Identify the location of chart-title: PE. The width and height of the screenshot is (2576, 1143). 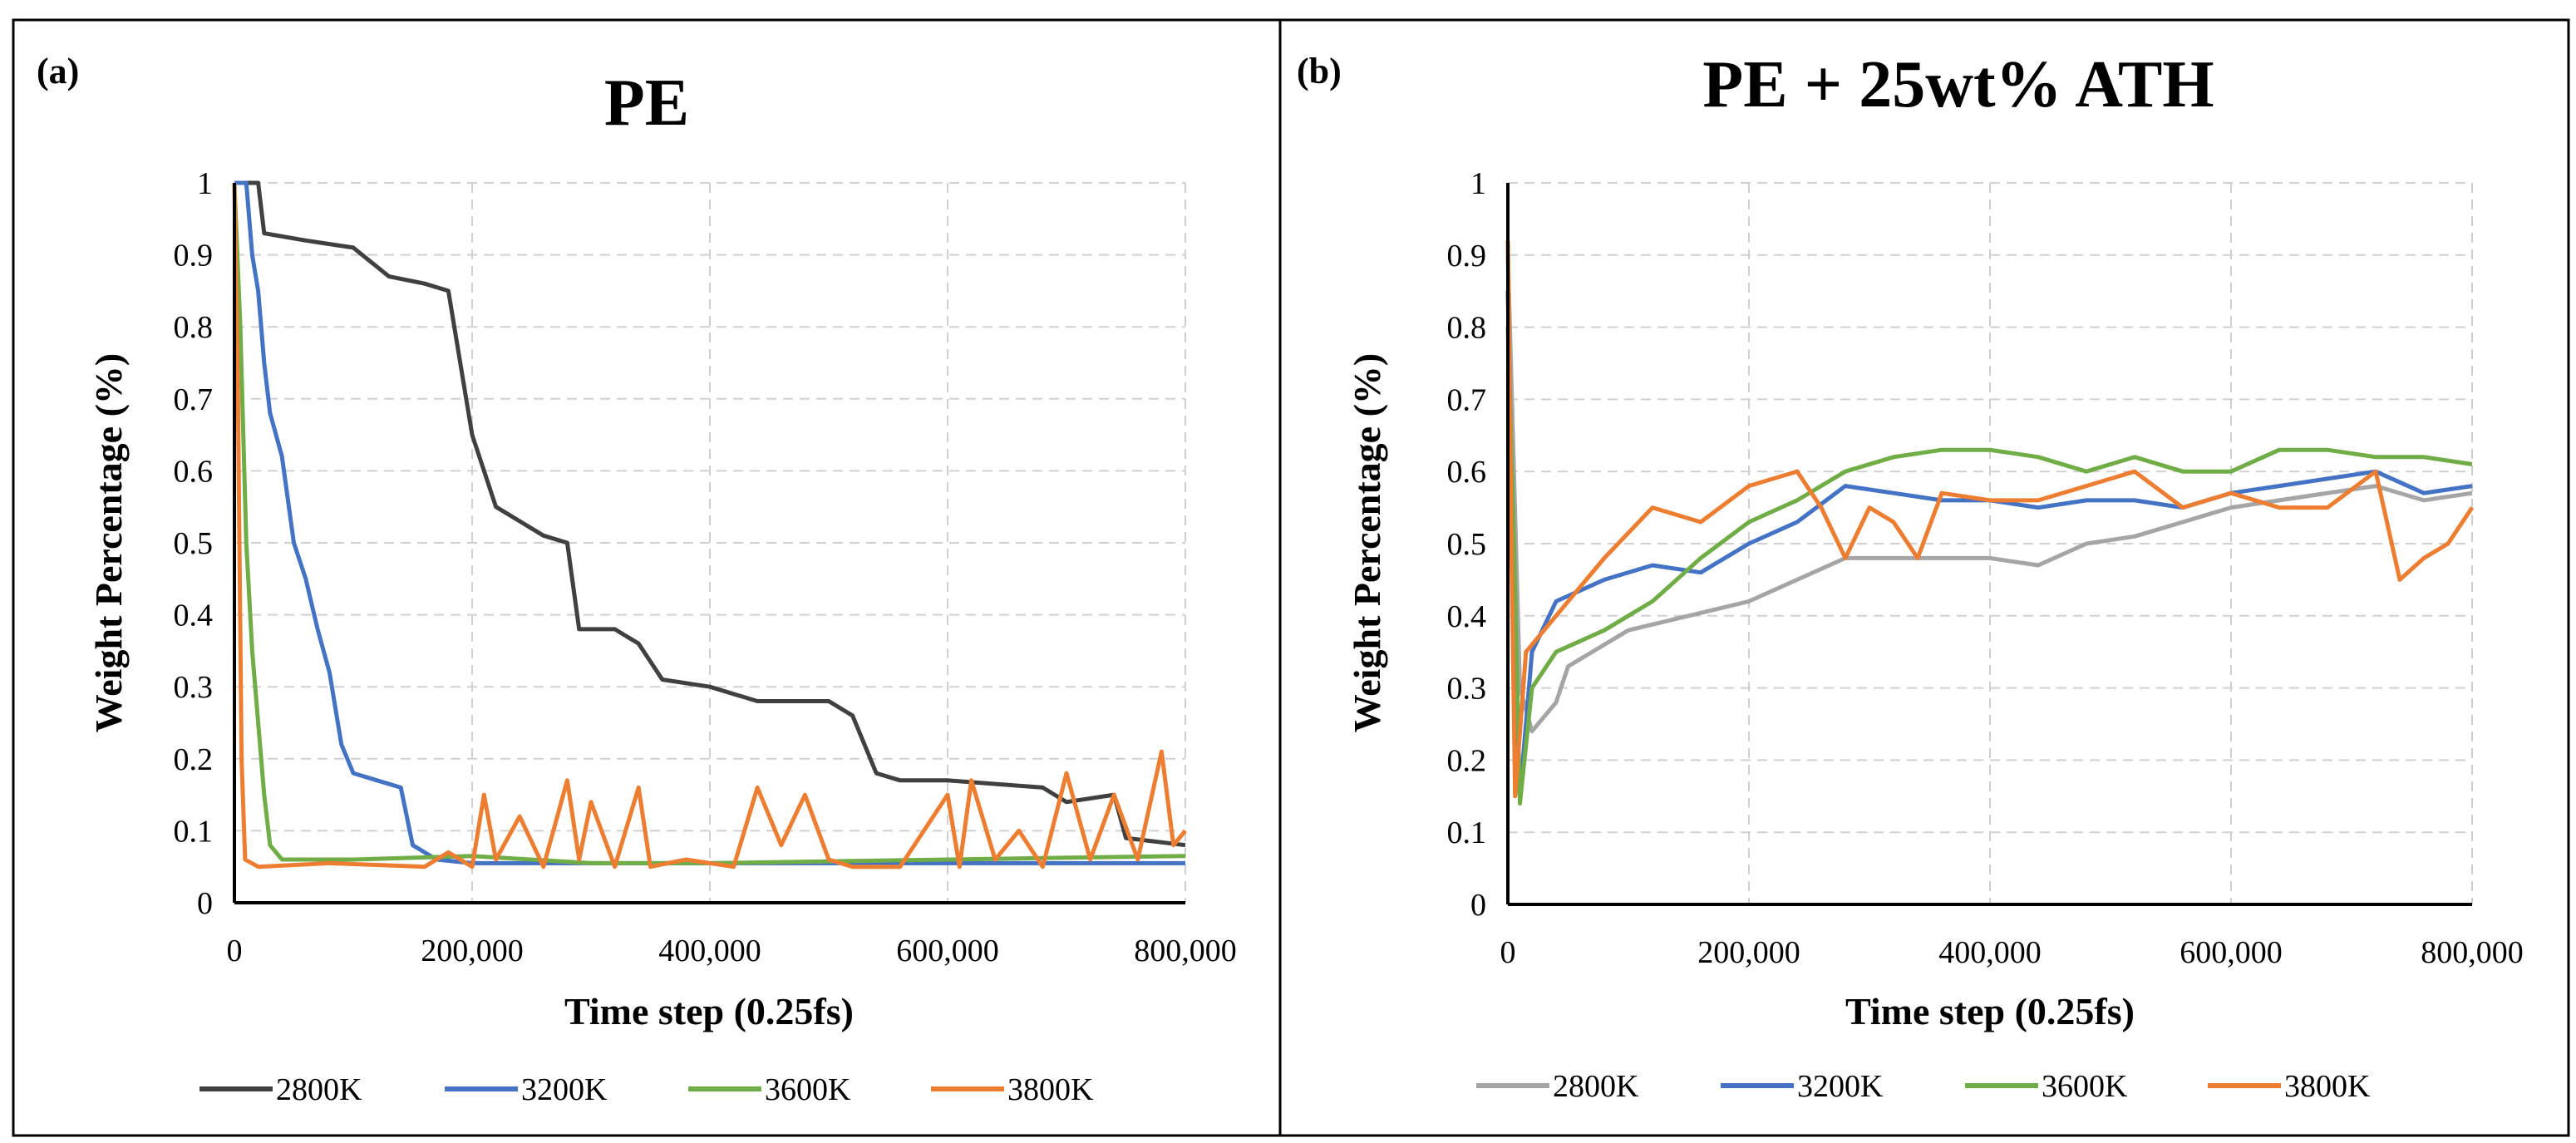
(646, 103).